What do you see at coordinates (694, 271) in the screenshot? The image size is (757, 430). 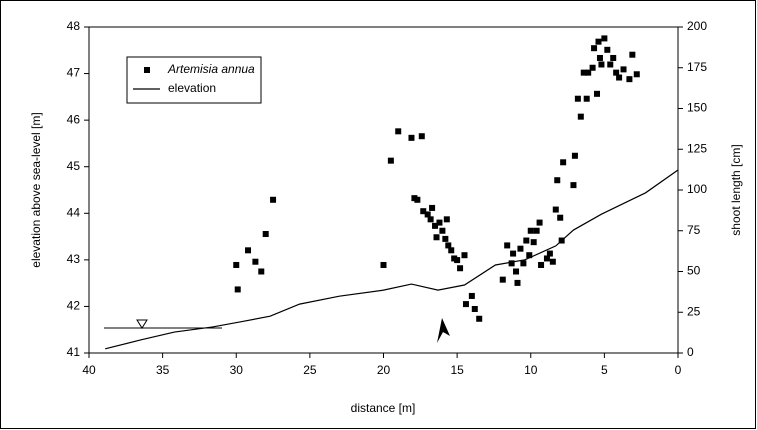 I see `y2-tick-label: 50` at bounding box center [694, 271].